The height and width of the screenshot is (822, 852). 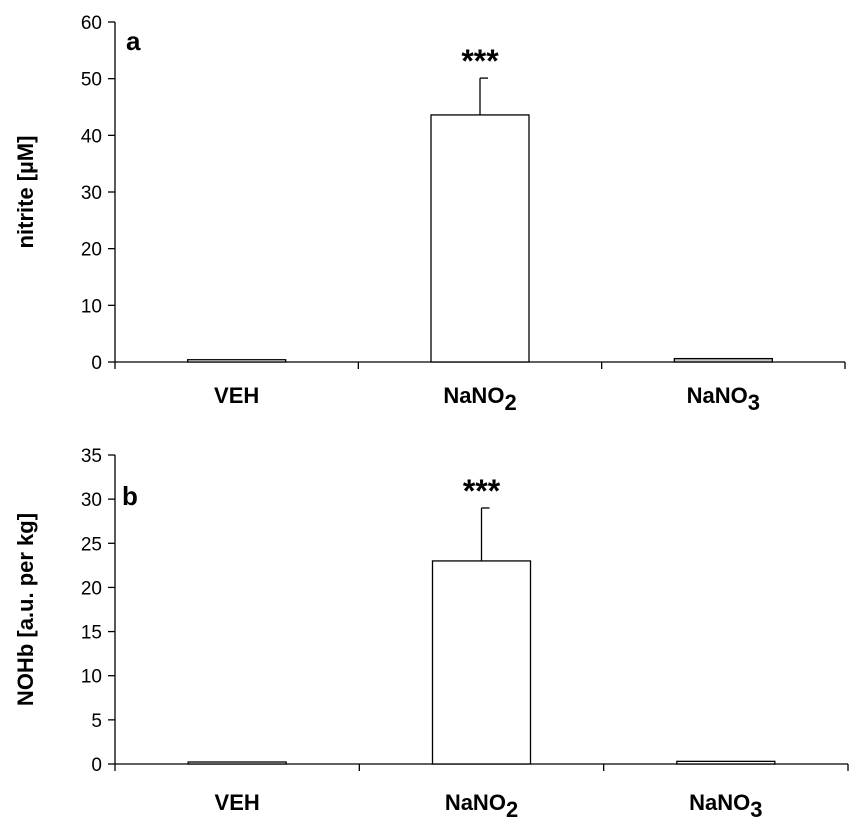 What do you see at coordinates (91, 544) in the screenshot?
I see `y-tick-label: 25` at bounding box center [91, 544].